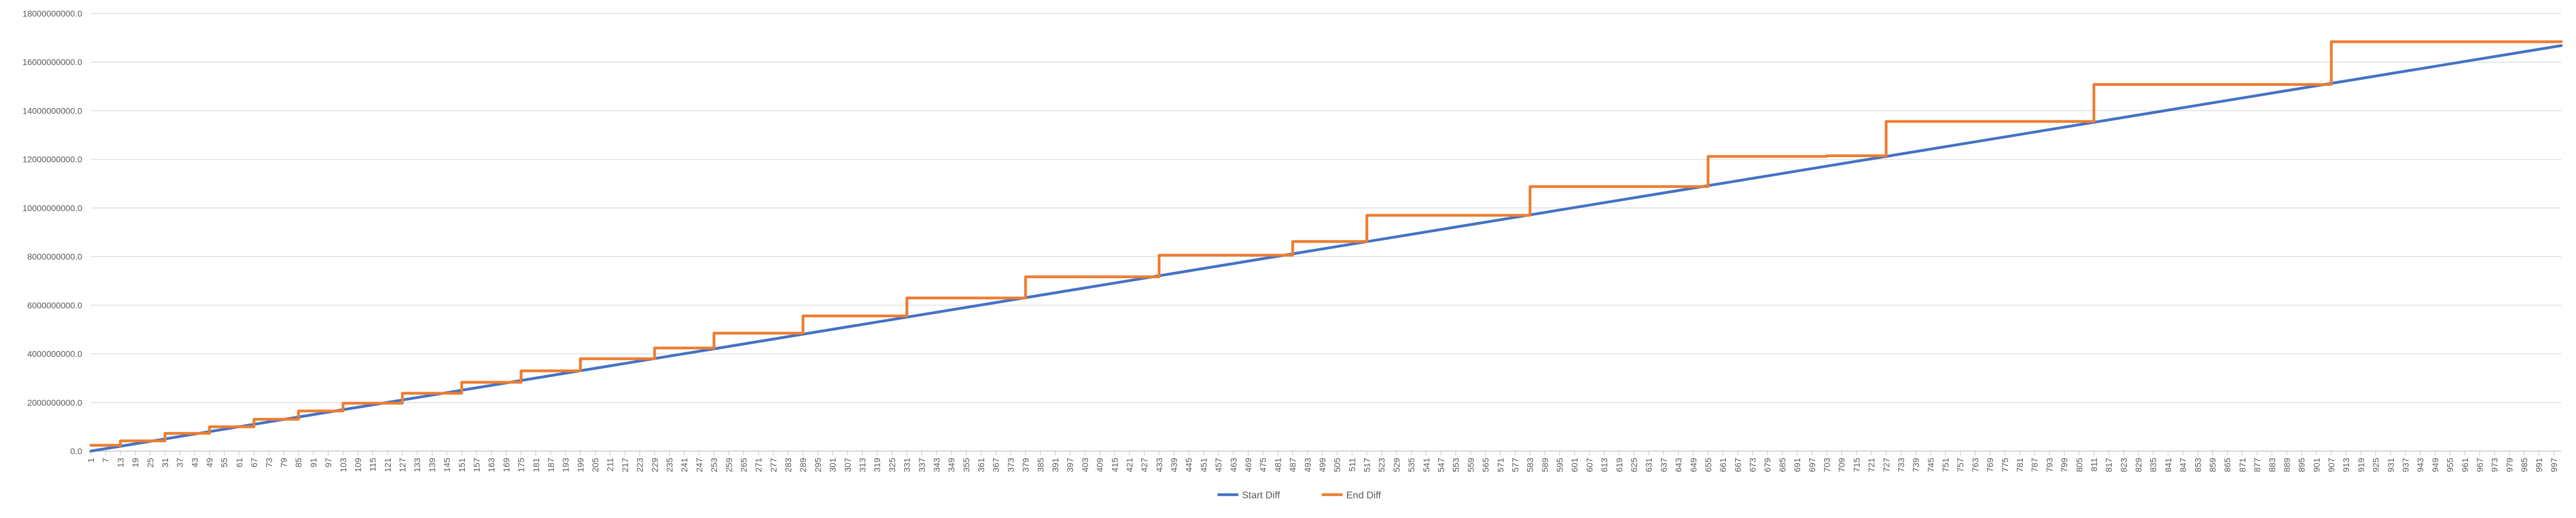 The image size is (2576, 518). What do you see at coordinates (1070, 465) in the screenshot?
I see `x-tick-label: 397` at bounding box center [1070, 465].